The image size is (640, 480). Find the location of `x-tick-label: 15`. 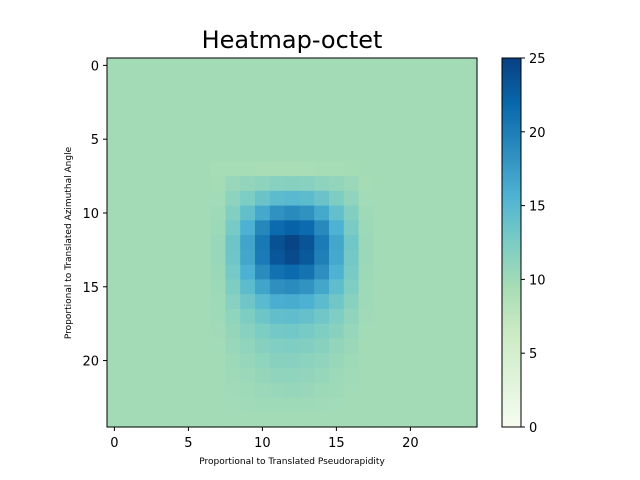

x-tick-label: 15 is located at coordinates (336, 443).